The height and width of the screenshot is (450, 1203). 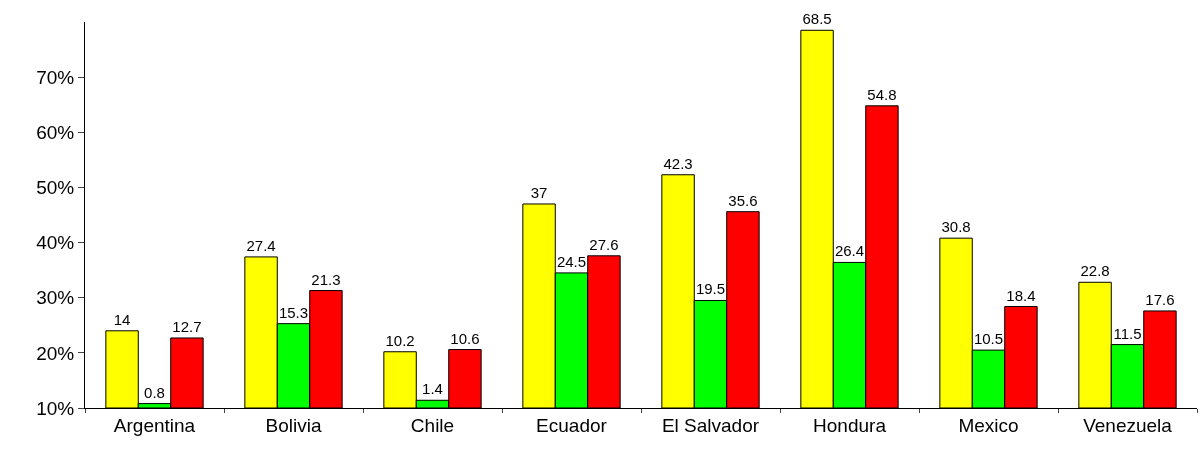 What do you see at coordinates (432, 425) in the screenshot?
I see `x-tick-label: Chile` at bounding box center [432, 425].